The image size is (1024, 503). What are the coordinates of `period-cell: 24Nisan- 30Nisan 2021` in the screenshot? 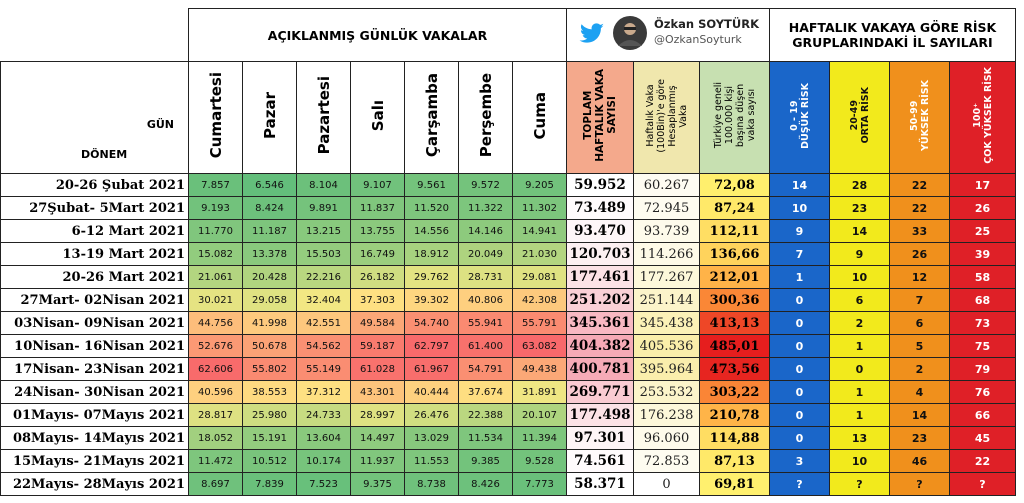 It's located at (94, 392).